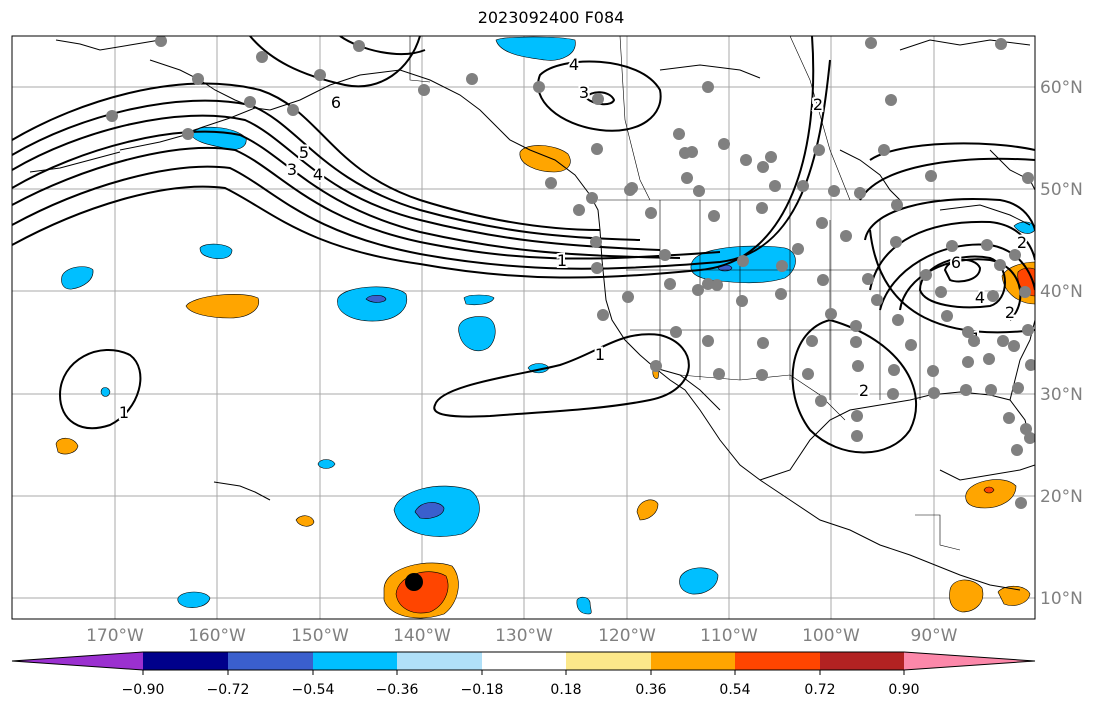 The height and width of the screenshot is (710, 1102). Describe the element at coordinates (903, 690) in the screenshot. I see `colorbar-tick-label: 0.90` at that location.